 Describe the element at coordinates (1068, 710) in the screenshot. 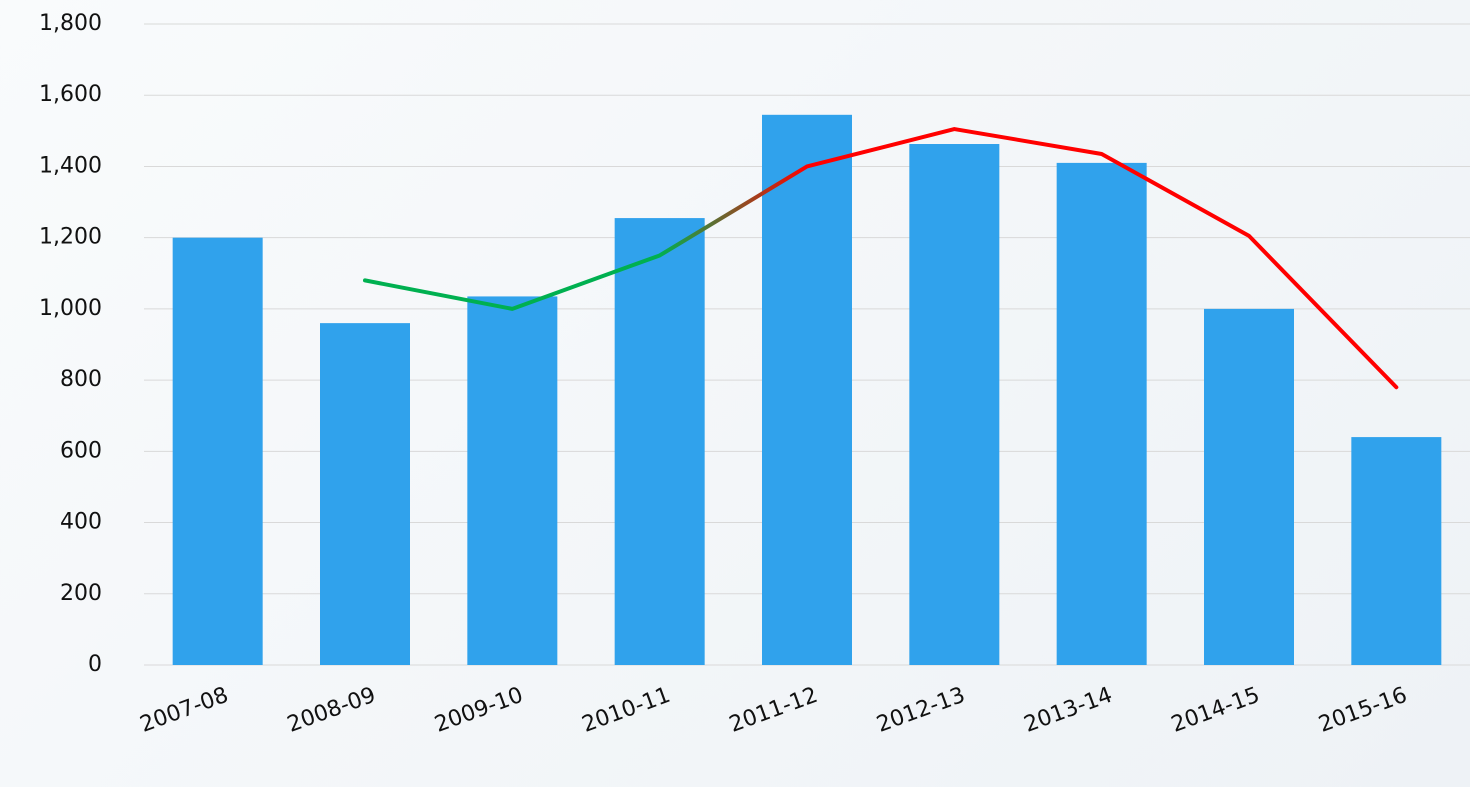

I see `x-tick-label: 2013-14` at that location.